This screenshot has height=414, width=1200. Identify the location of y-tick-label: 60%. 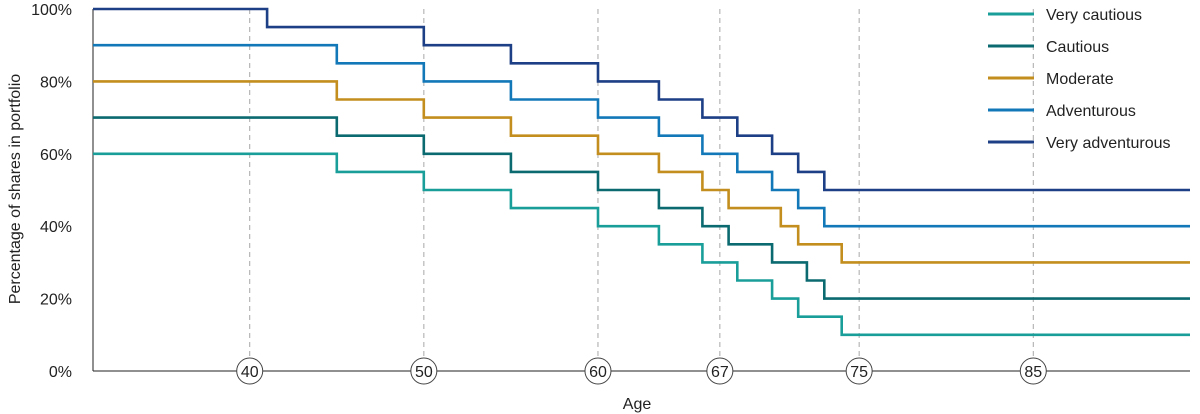
(56, 155).